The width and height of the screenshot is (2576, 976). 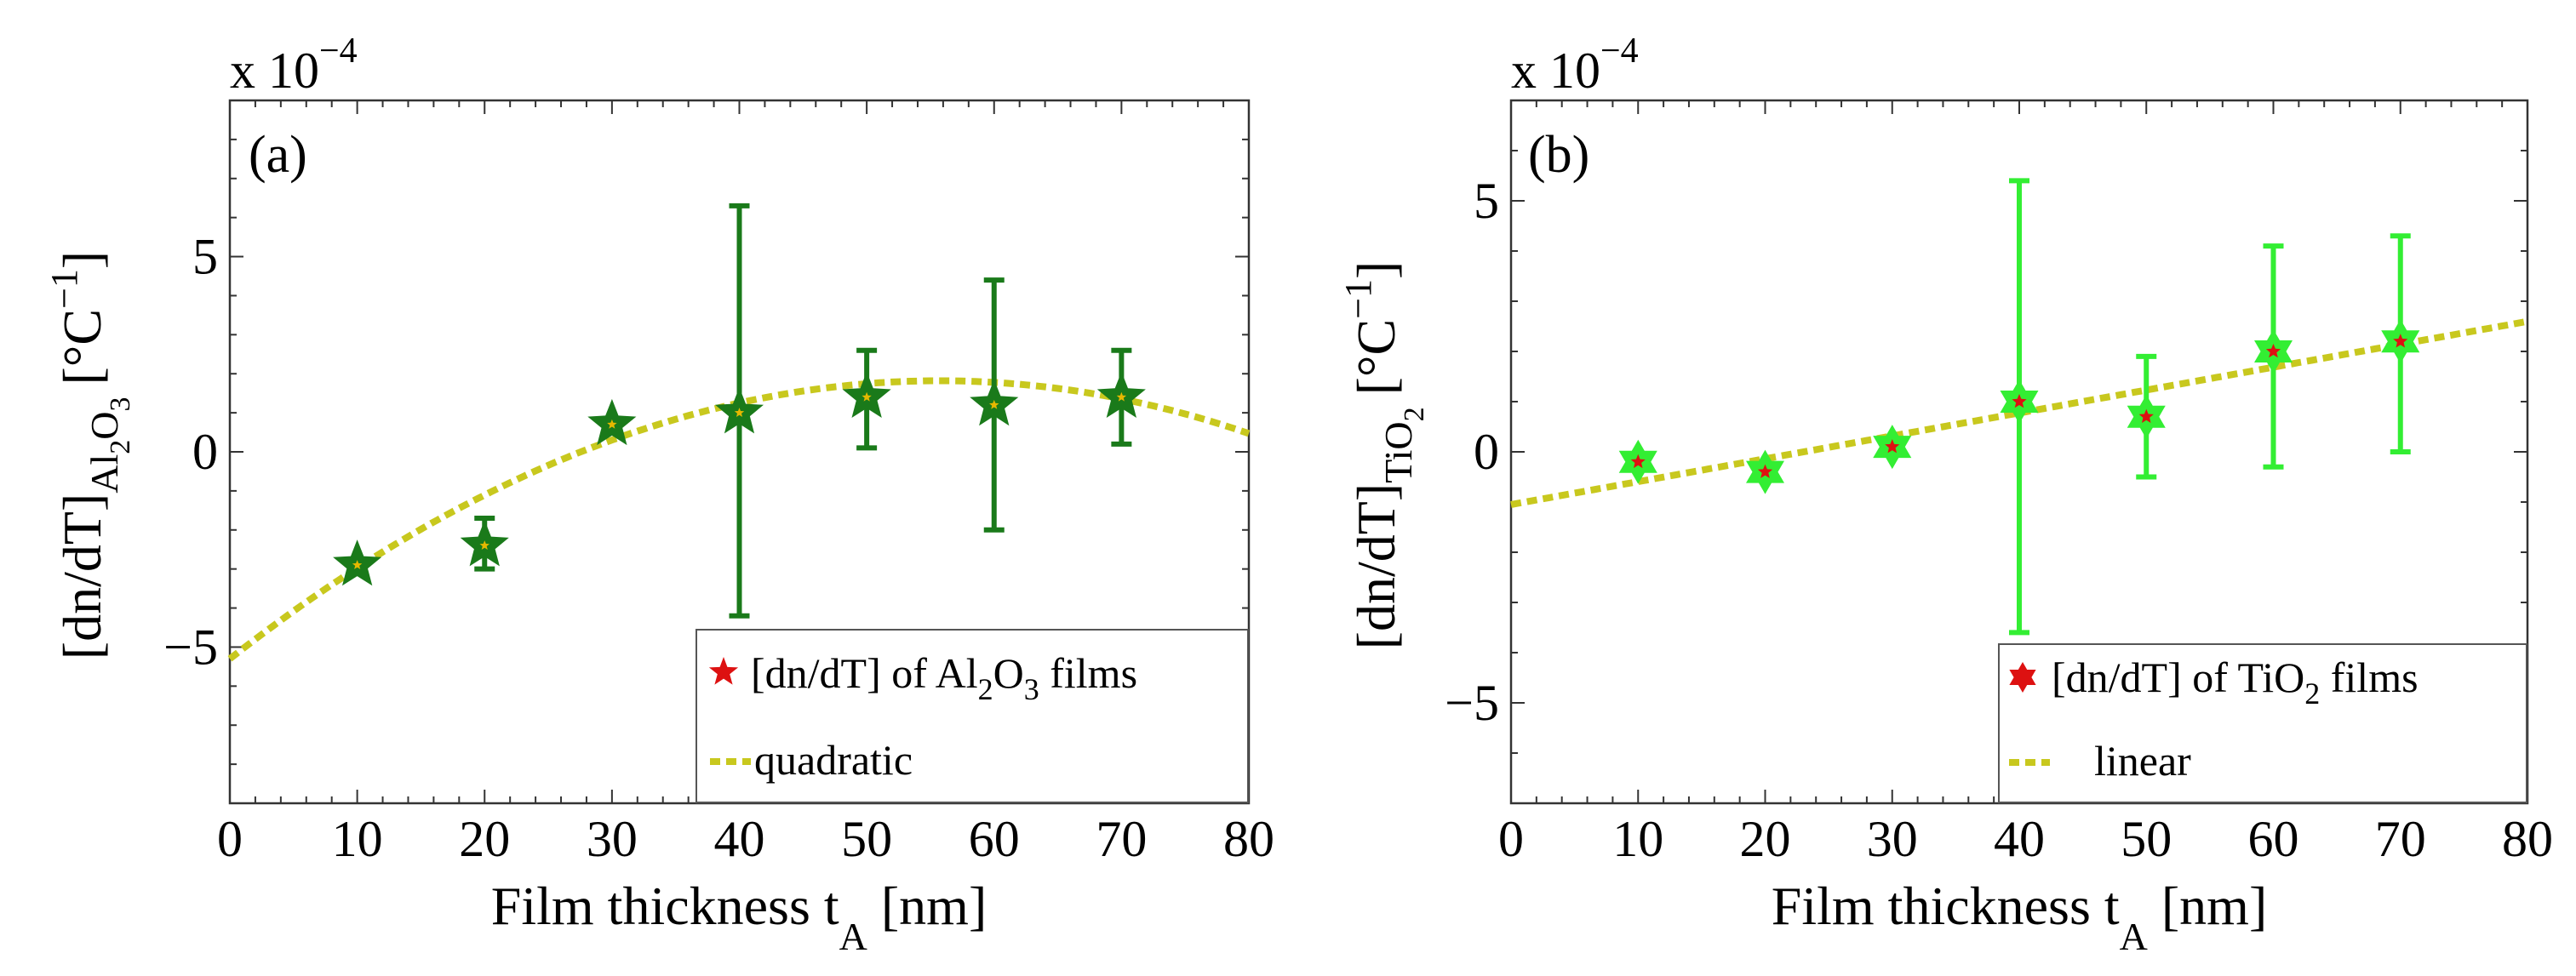 I want to click on panel-a-exponent: x 10−4, so click(x=294, y=65).